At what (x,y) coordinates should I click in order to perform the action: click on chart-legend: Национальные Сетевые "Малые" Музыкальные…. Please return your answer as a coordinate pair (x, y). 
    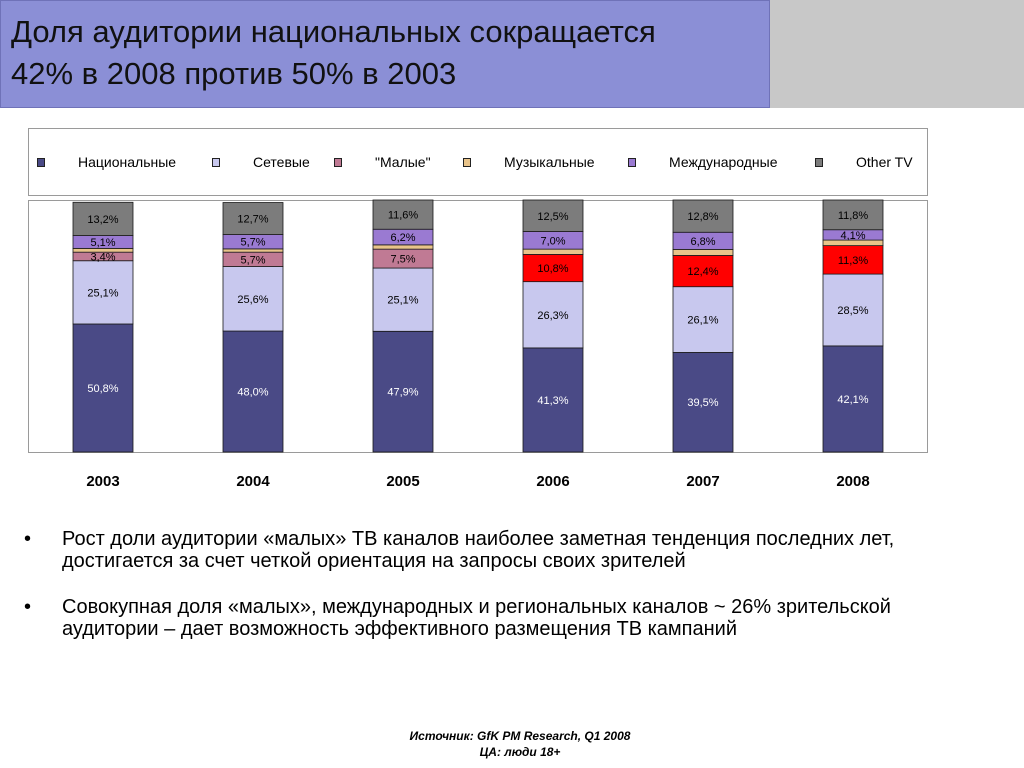
    Looking at the image, I should click on (478, 162).